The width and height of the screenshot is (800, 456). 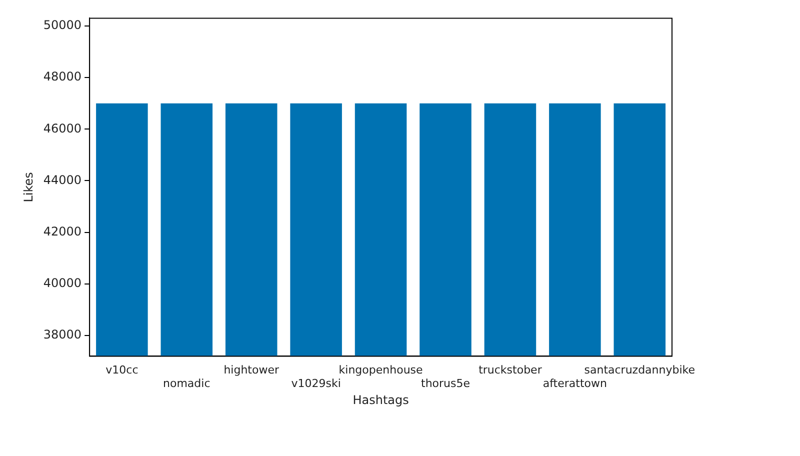 What do you see at coordinates (316, 383) in the screenshot?
I see `x-tick-label: v1029ski` at bounding box center [316, 383].